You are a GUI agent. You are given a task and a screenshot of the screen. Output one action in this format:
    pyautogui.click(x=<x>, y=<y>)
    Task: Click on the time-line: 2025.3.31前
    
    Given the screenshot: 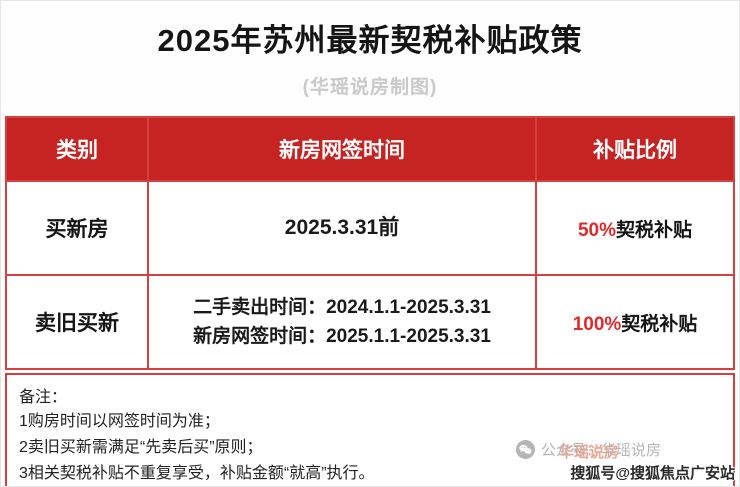 What is the action you would take?
    pyautogui.click(x=342, y=227)
    